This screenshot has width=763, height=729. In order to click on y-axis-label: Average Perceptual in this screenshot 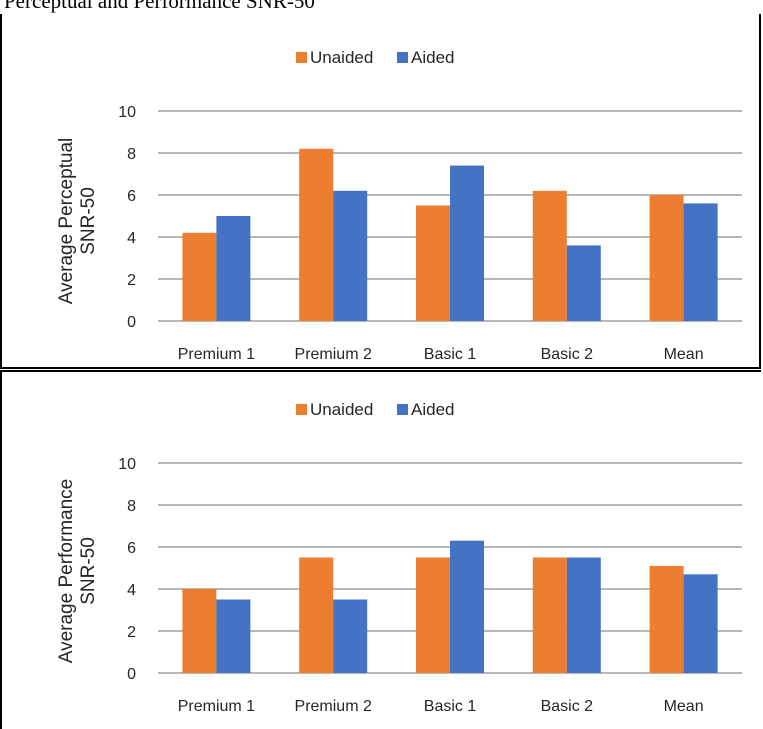, I will do `click(66, 221)`.